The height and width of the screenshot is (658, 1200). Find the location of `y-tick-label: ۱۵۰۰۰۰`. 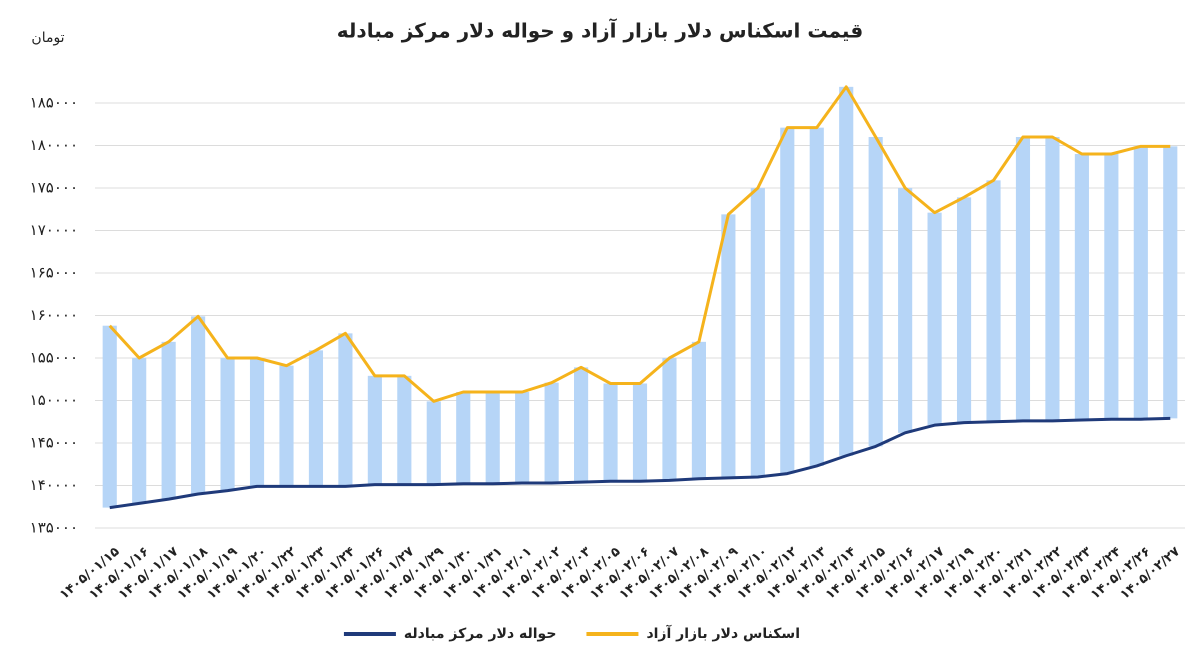

y-tick-label: ۱۵۰۰۰۰ is located at coordinates (54, 400).